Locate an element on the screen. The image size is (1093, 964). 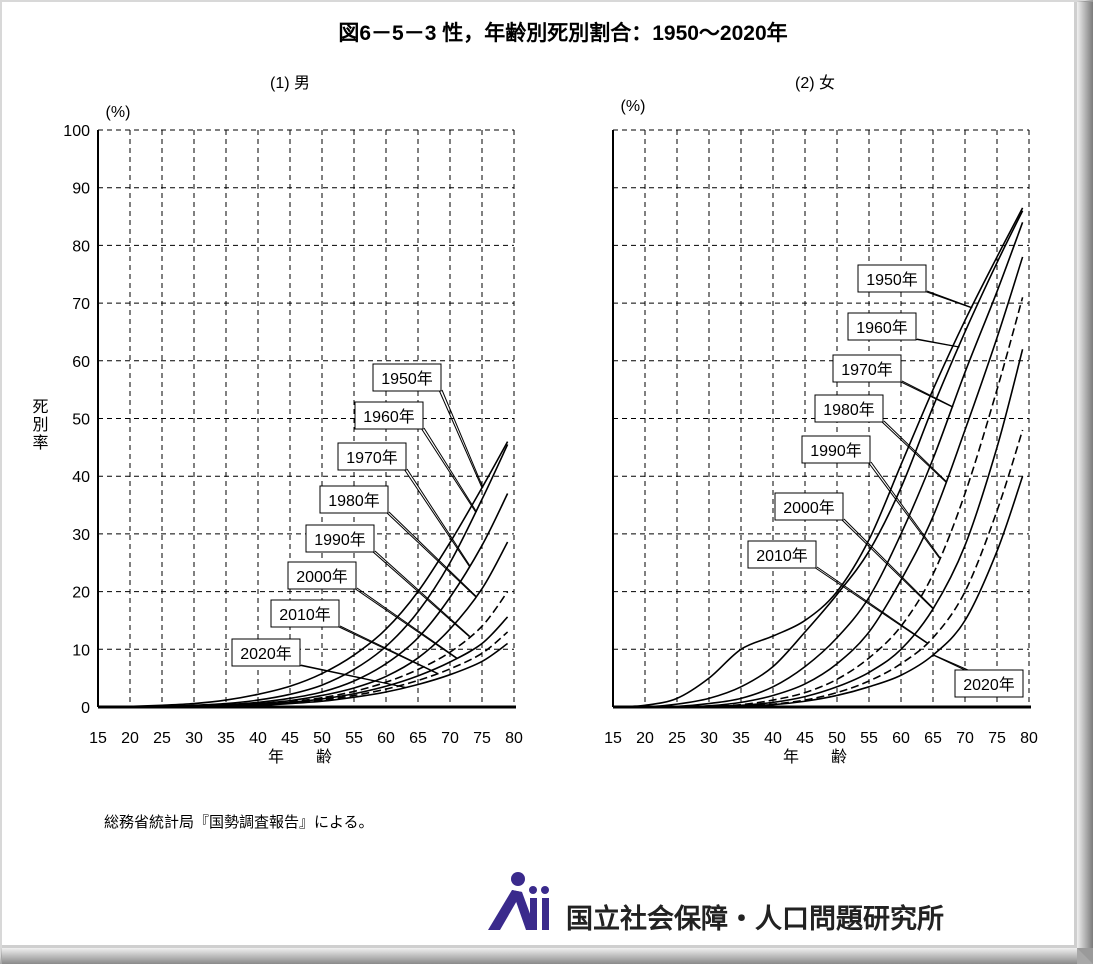
y-tick-label: 70 is located at coordinates (81, 304).